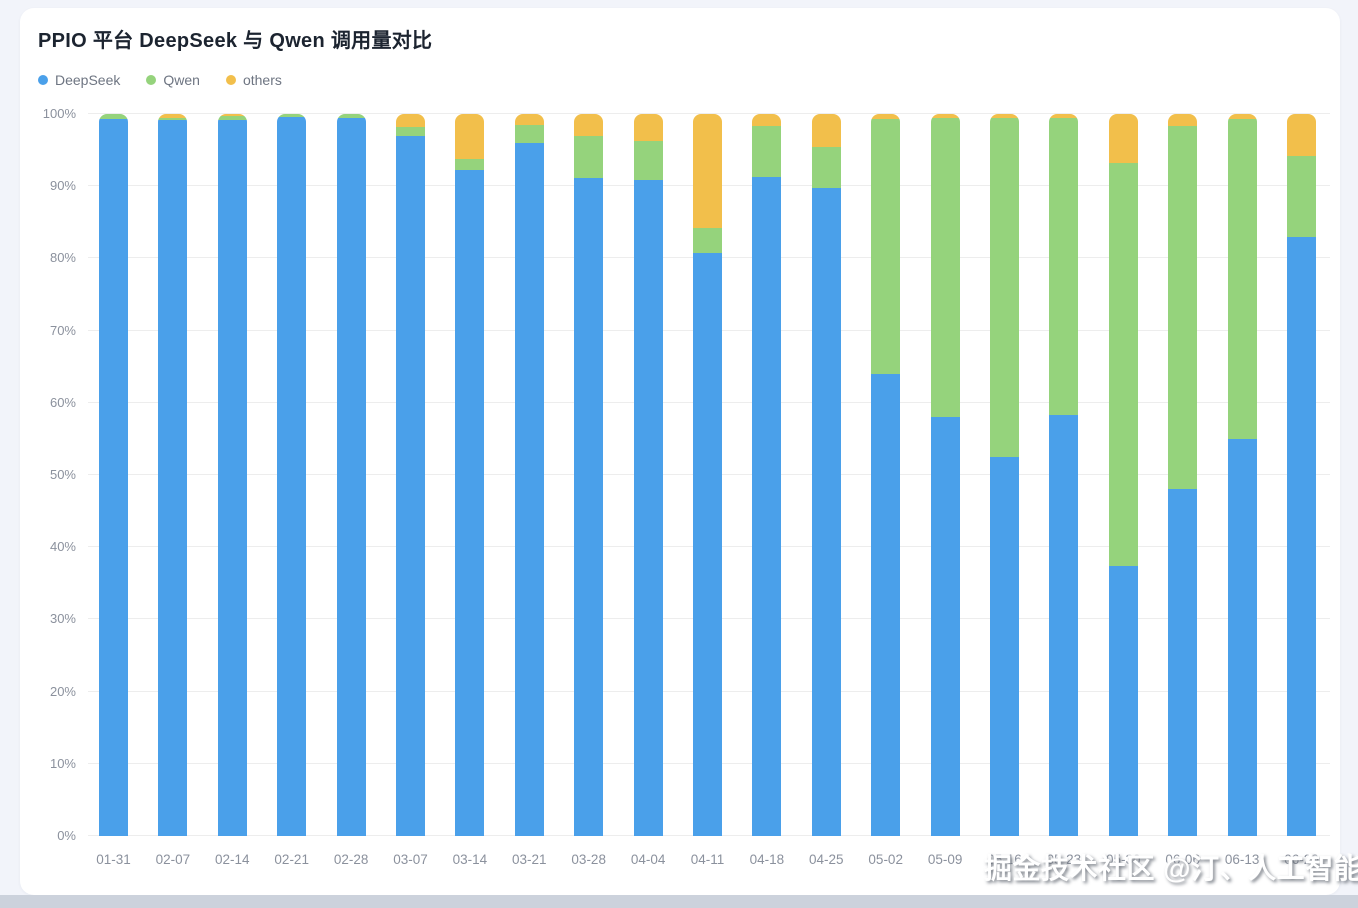 The width and height of the screenshot is (1358, 908). Describe the element at coordinates (48, 474) in the screenshot. I see `y-axis: 0% 10% 20% 30% 40% 50% 60% 70% 80% 90% 100%` at that location.